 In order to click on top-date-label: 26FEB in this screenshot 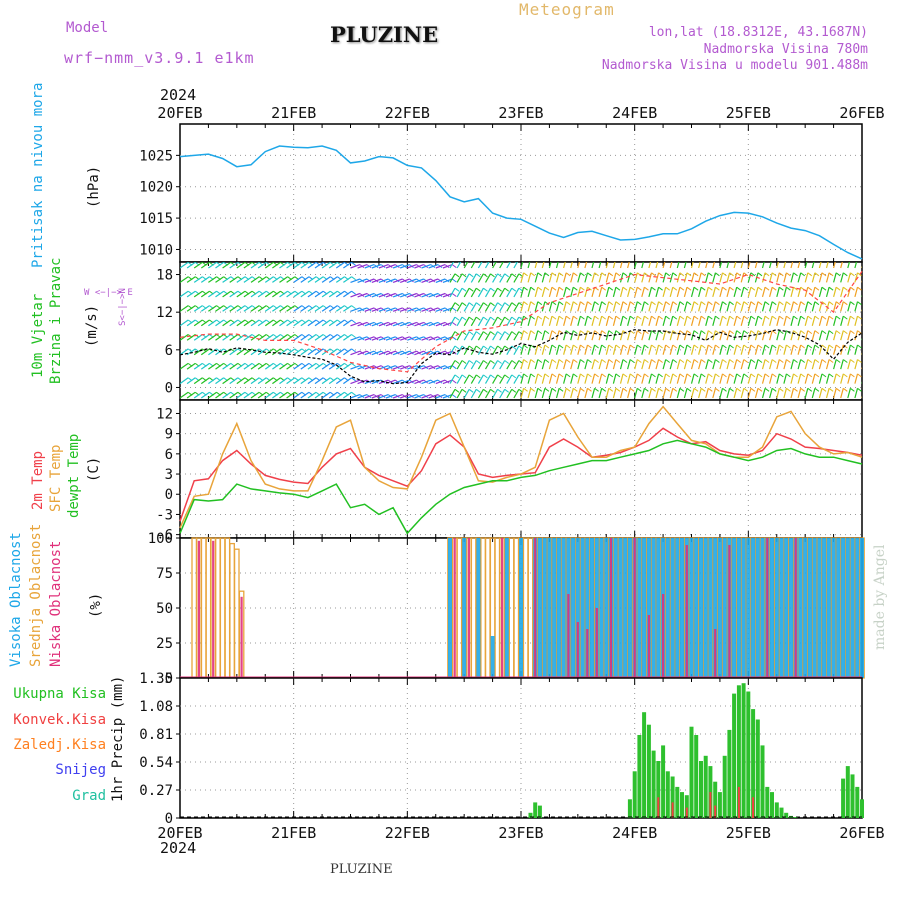, I will do `click(861, 113)`.